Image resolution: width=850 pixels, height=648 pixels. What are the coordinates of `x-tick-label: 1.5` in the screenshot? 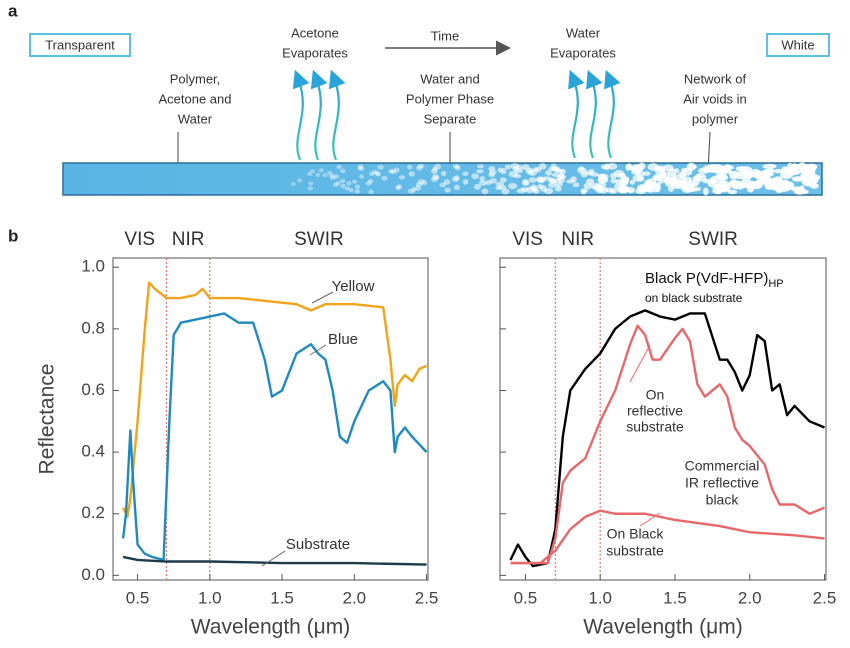 It's located at (282, 597).